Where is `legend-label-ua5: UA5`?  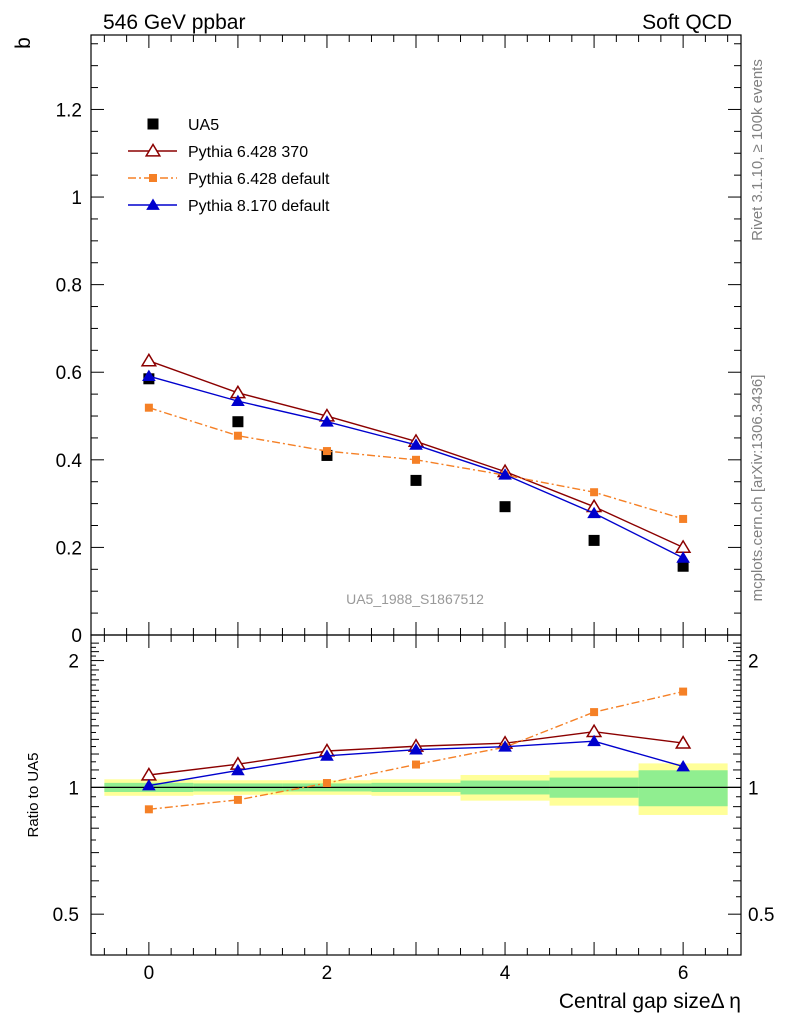
legend-label-ua5: UA5 is located at coordinates (203, 125).